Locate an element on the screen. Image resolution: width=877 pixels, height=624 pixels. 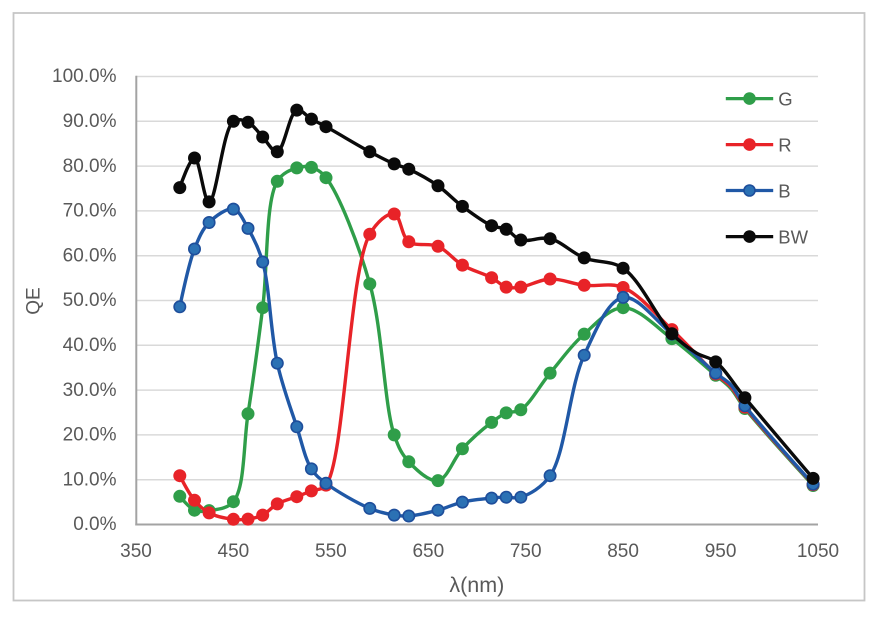
svg-text: 850 is located at coordinates (623, 551).